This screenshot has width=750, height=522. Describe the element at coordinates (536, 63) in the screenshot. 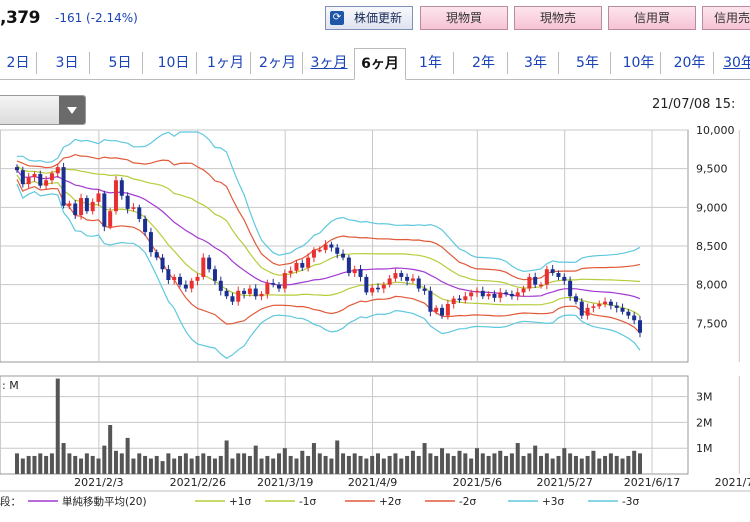

I see `tab-3-years: 3年` at that location.